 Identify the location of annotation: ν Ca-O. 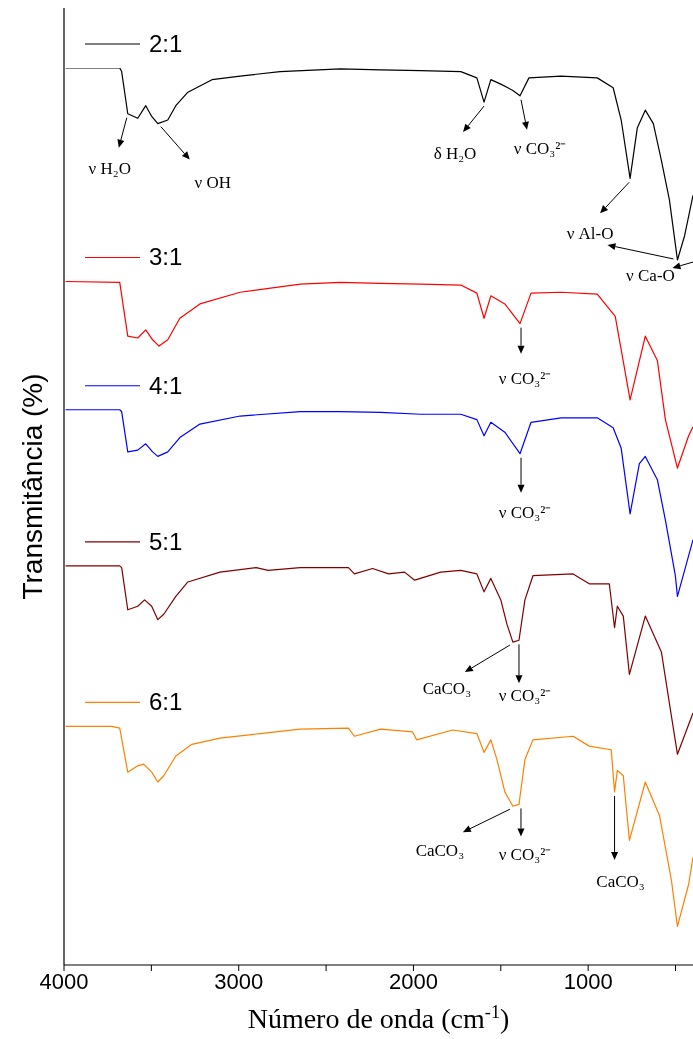
(650, 275).